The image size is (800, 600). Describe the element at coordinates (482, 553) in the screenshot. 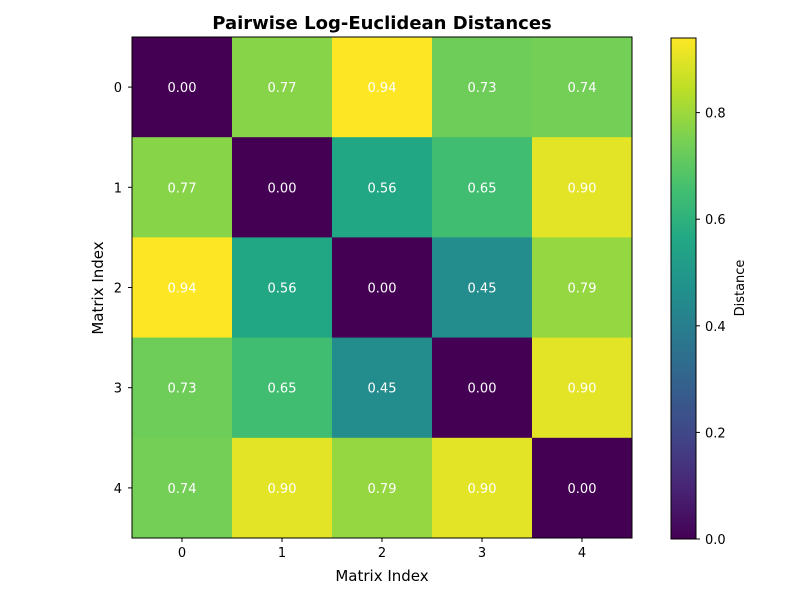

I see `x-tick-label: 3` at that location.